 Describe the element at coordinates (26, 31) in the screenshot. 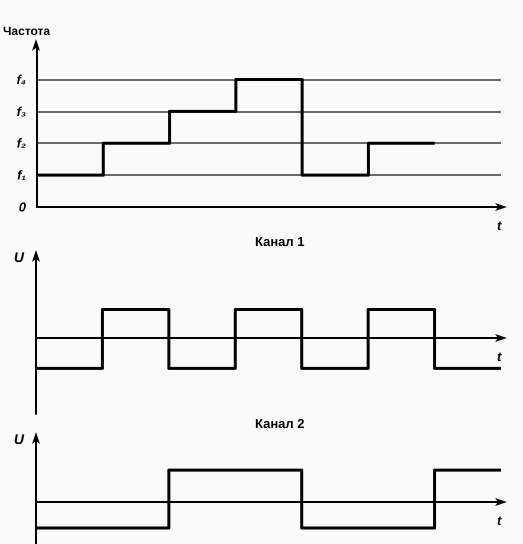

I see `y-axis-title: Частота` at that location.